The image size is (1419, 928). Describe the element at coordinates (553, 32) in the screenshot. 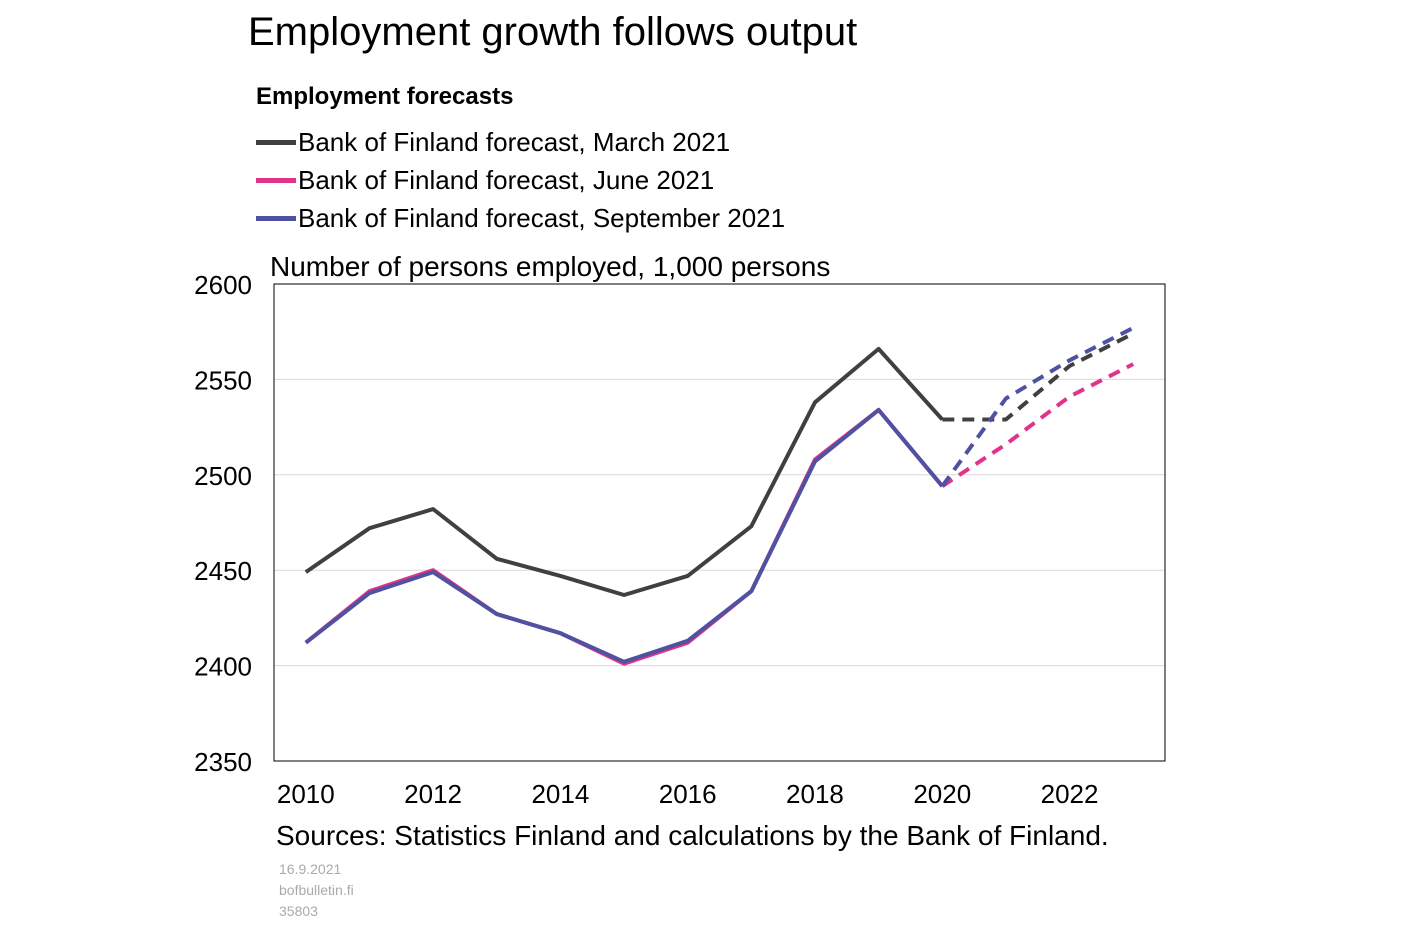

I see `chart-title: Employment growth follows output` at that location.